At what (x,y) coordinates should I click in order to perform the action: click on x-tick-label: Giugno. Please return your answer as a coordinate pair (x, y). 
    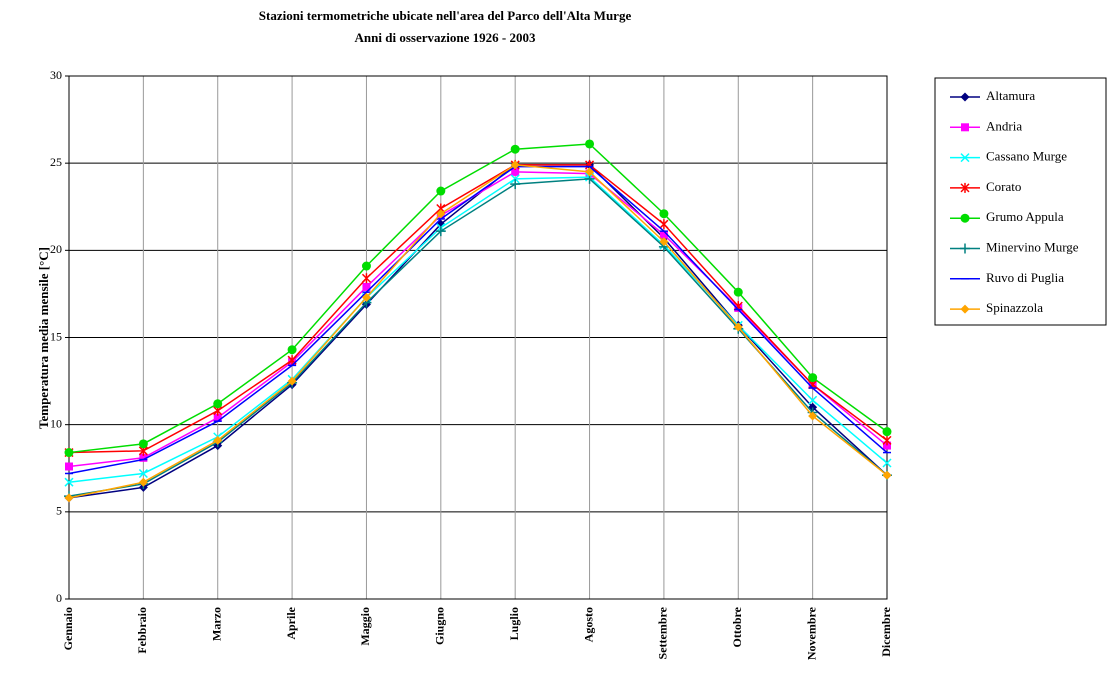
    Looking at the image, I should click on (440, 626).